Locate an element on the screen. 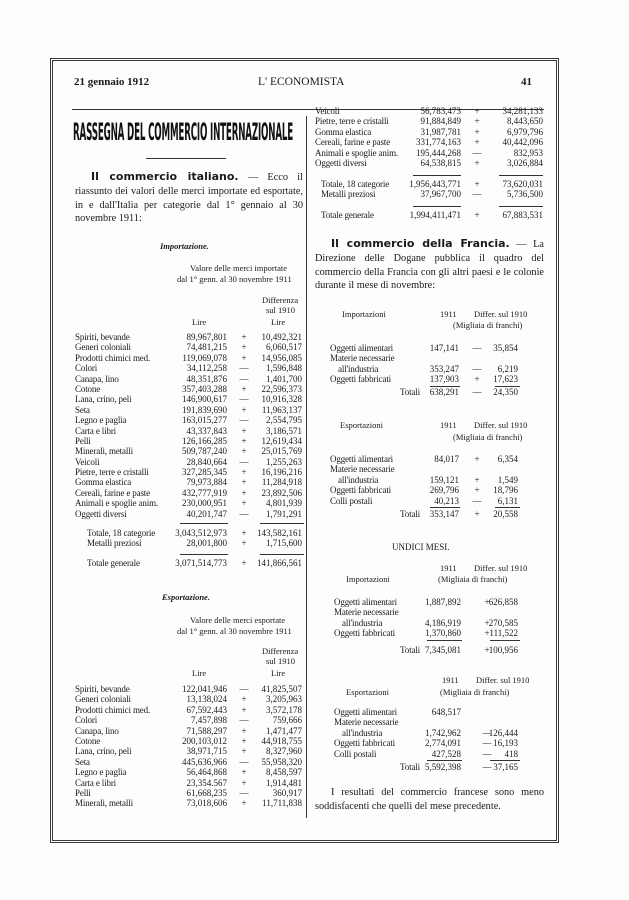 This screenshot has width=629, height=900. row-value: 427,528 is located at coordinates (446, 753).